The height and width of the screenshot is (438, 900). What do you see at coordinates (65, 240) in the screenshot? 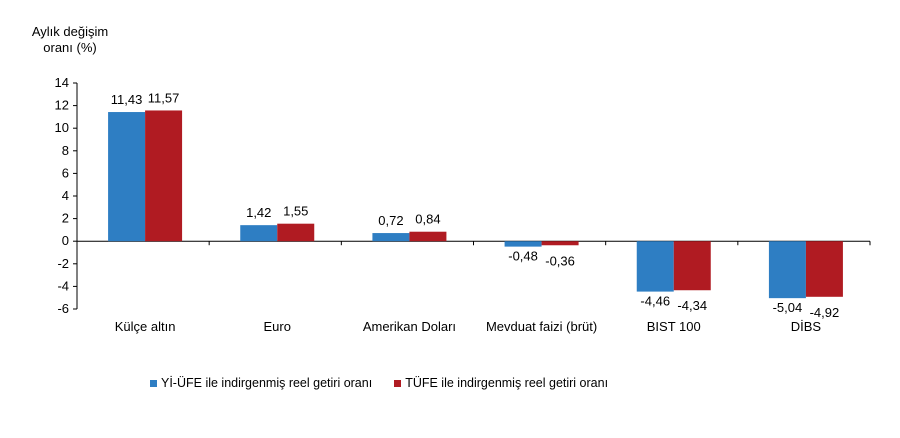
I see `y-tick-label: 0` at bounding box center [65, 240].